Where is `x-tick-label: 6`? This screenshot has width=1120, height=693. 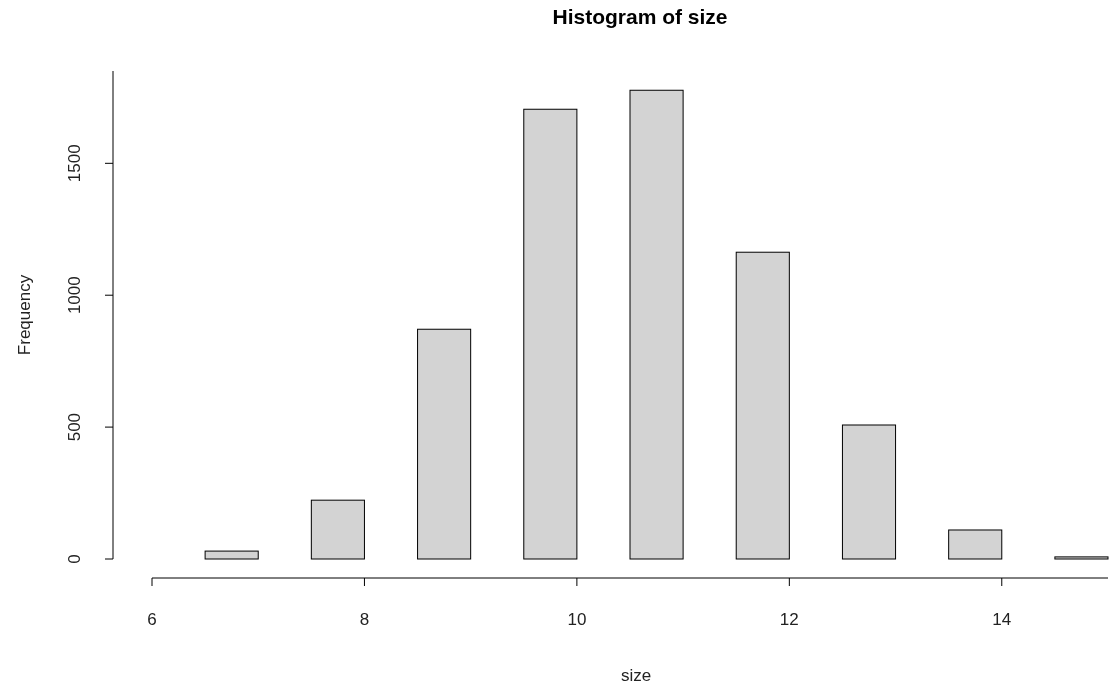
x-tick-label: 6 is located at coordinates (152, 619).